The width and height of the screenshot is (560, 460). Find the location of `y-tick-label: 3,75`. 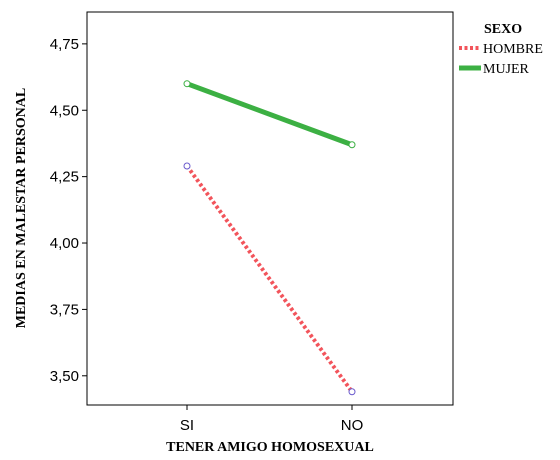

y-tick-label: 3,75 is located at coordinates (64, 309).